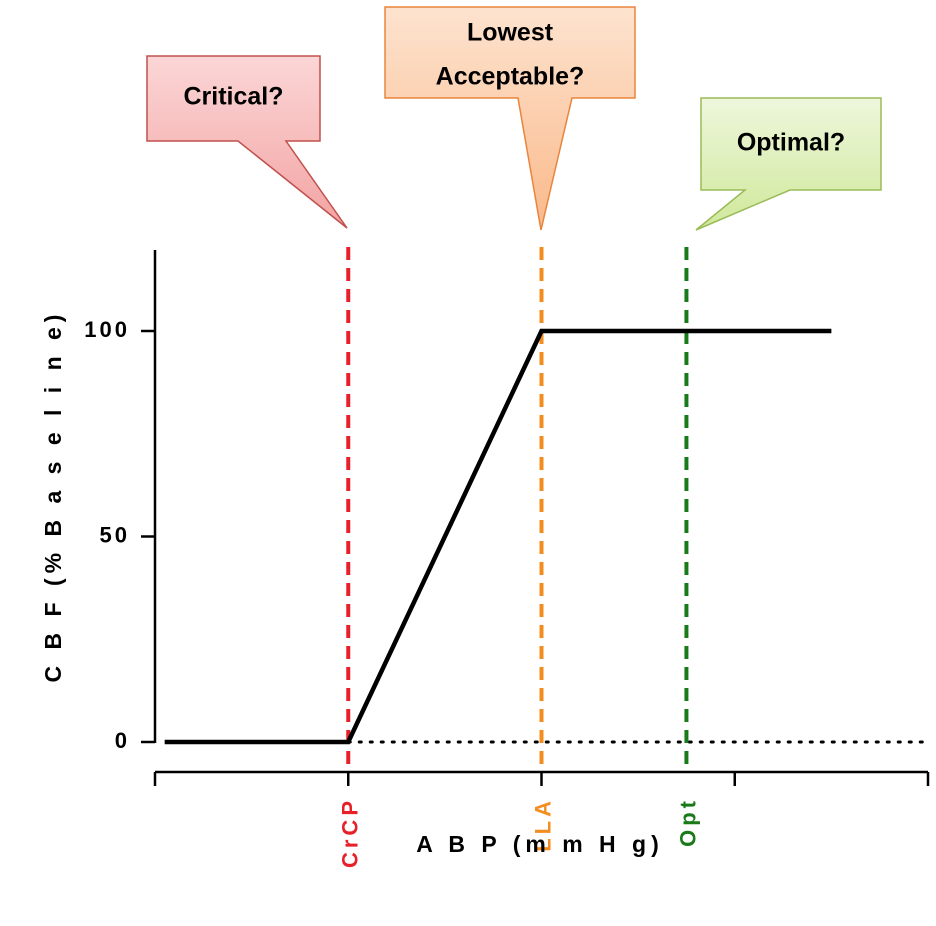  What do you see at coordinates (233, 97) in the screenshot?
I see `callout-text-crcp: Critical?` at bounding box center [233, 97].